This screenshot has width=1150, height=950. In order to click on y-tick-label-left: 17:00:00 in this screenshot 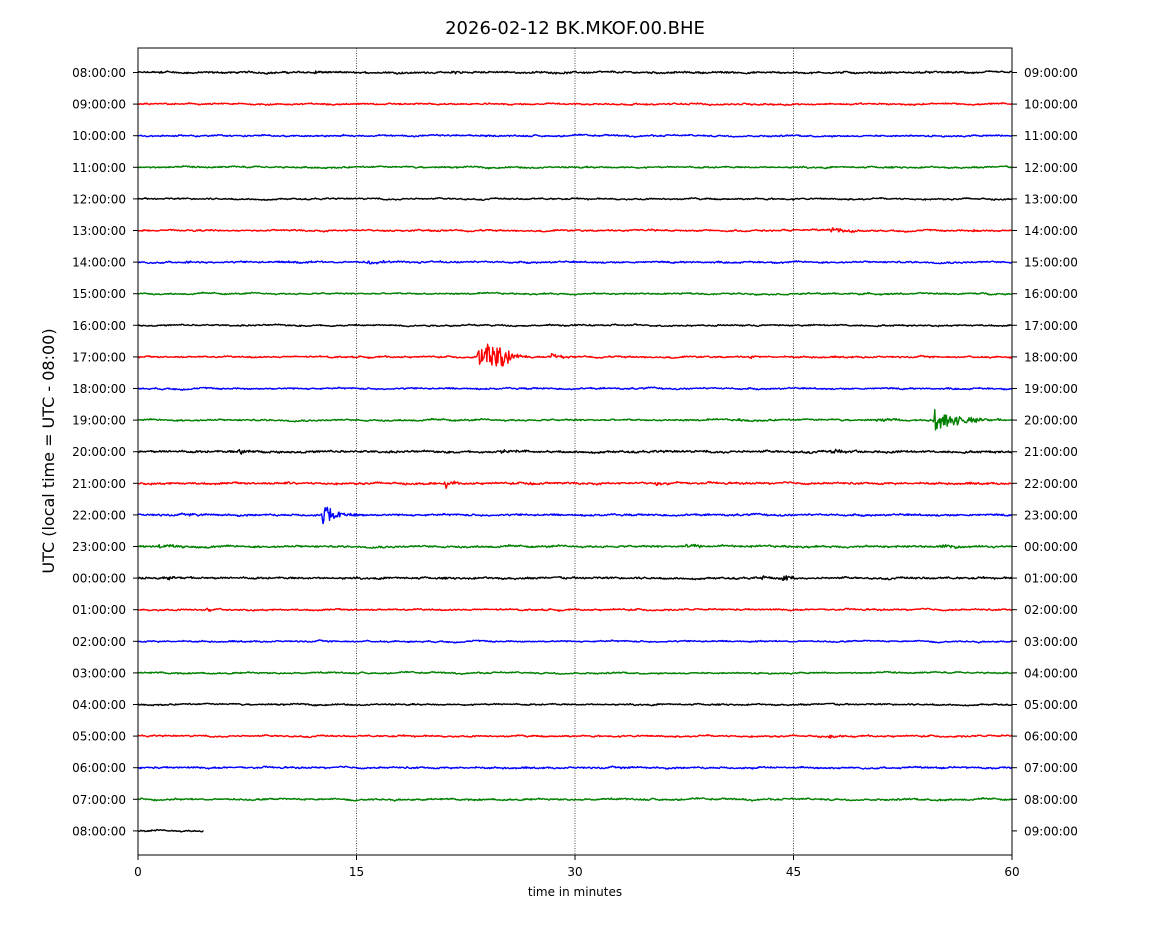, I will do `click(99, 357)`.